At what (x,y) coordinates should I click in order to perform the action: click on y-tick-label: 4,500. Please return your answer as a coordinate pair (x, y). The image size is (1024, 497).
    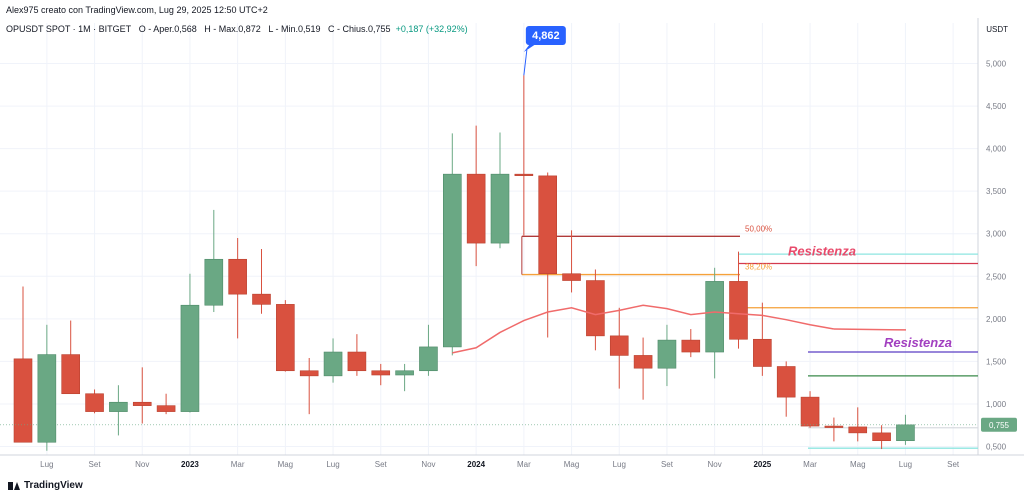
    Looking at the image, I should click on (996, 106).